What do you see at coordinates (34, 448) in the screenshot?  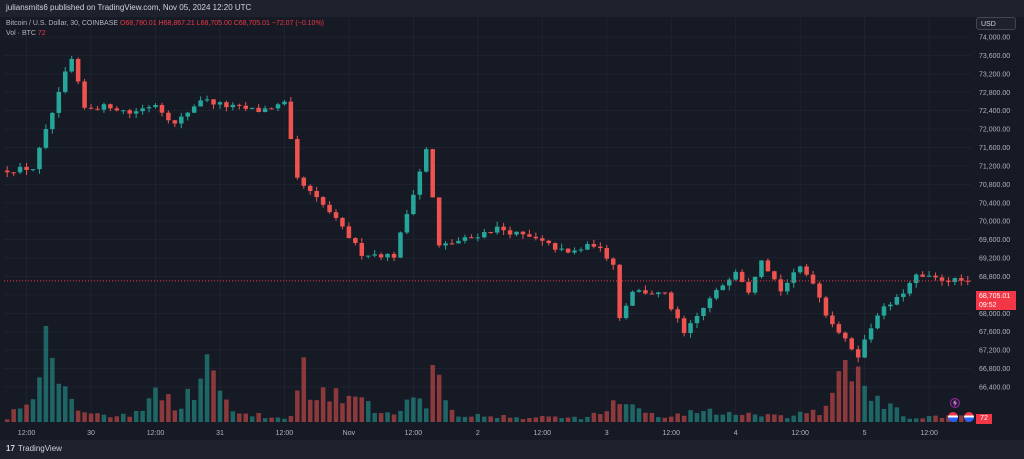 I see `tradingview-brand: 17 TradingView` at bounding box center [34, 448].